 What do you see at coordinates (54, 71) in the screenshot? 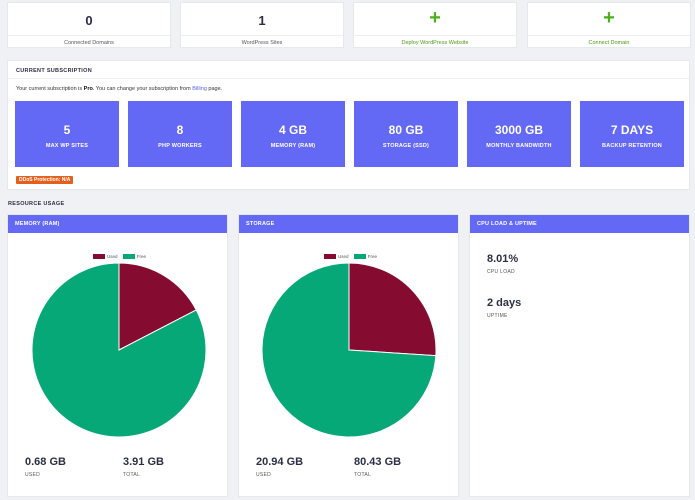
I see `section-title: CURRENT SUBSCRIPTION` at bounding box center [54, 71].